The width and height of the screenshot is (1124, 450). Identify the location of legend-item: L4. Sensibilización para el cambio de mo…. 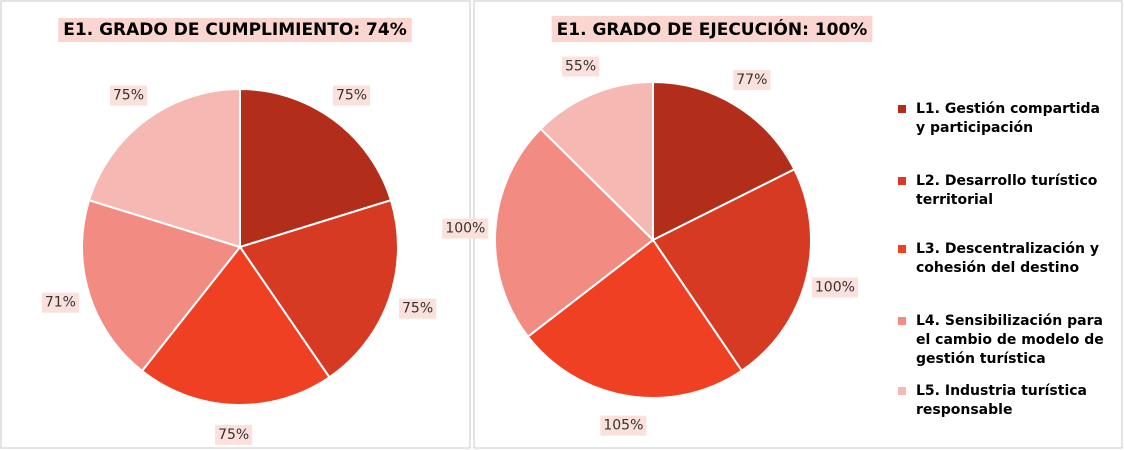
(1005, 340).